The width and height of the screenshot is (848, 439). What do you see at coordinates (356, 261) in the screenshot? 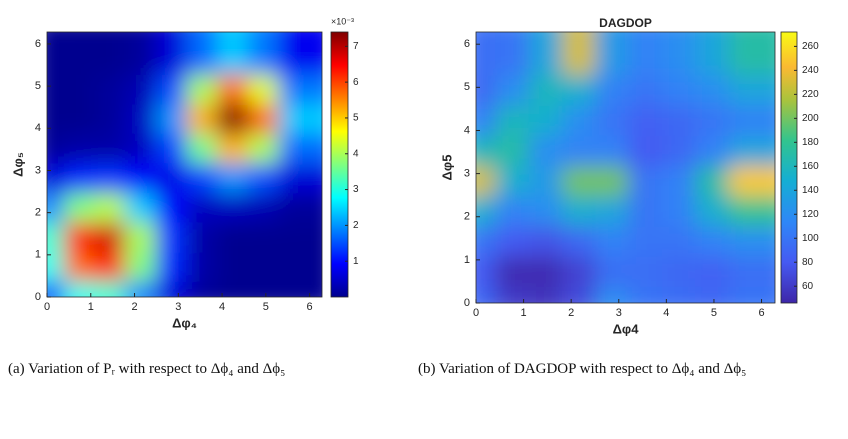
I see `colorbar-tick-label: 1` at bounding box center [356, 261].